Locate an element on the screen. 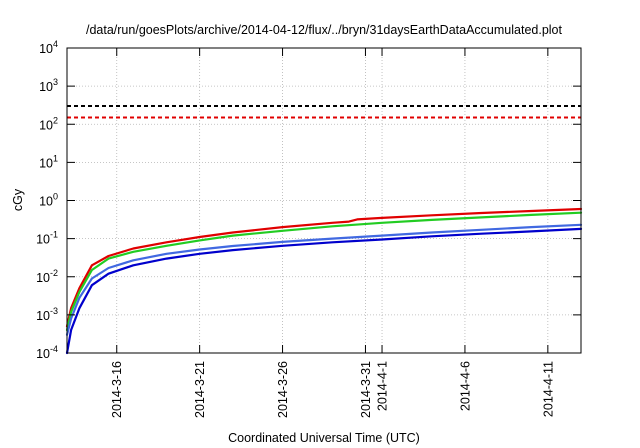  y-axis-label: cGy is located at coordinates (18, 199).